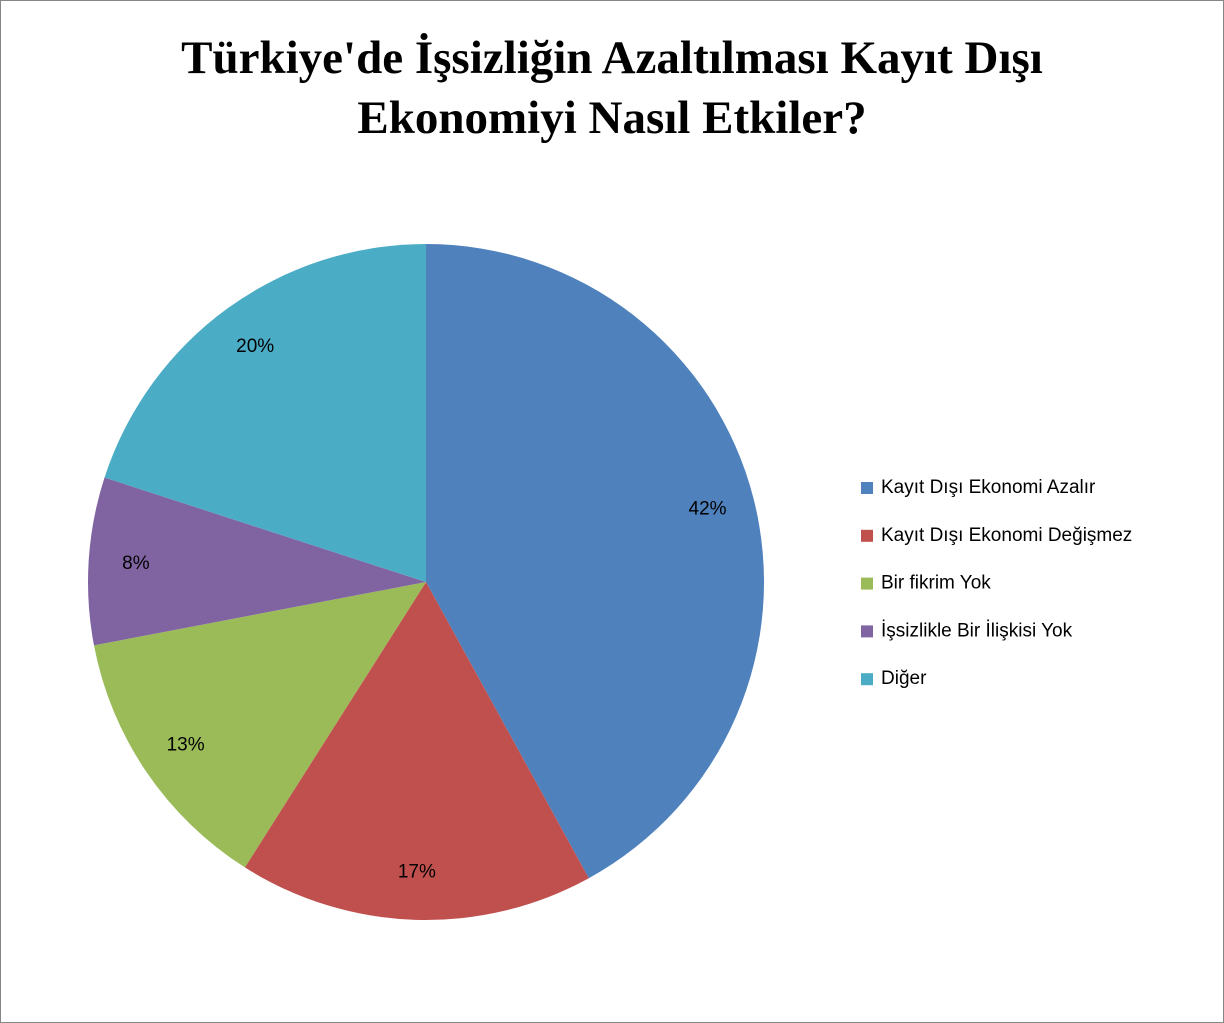 The width and height of the screenshot is (1224, 1023). Describe the element at coordinates (136, 563) in the screenshot. I see `data-label: 8%` at that location.